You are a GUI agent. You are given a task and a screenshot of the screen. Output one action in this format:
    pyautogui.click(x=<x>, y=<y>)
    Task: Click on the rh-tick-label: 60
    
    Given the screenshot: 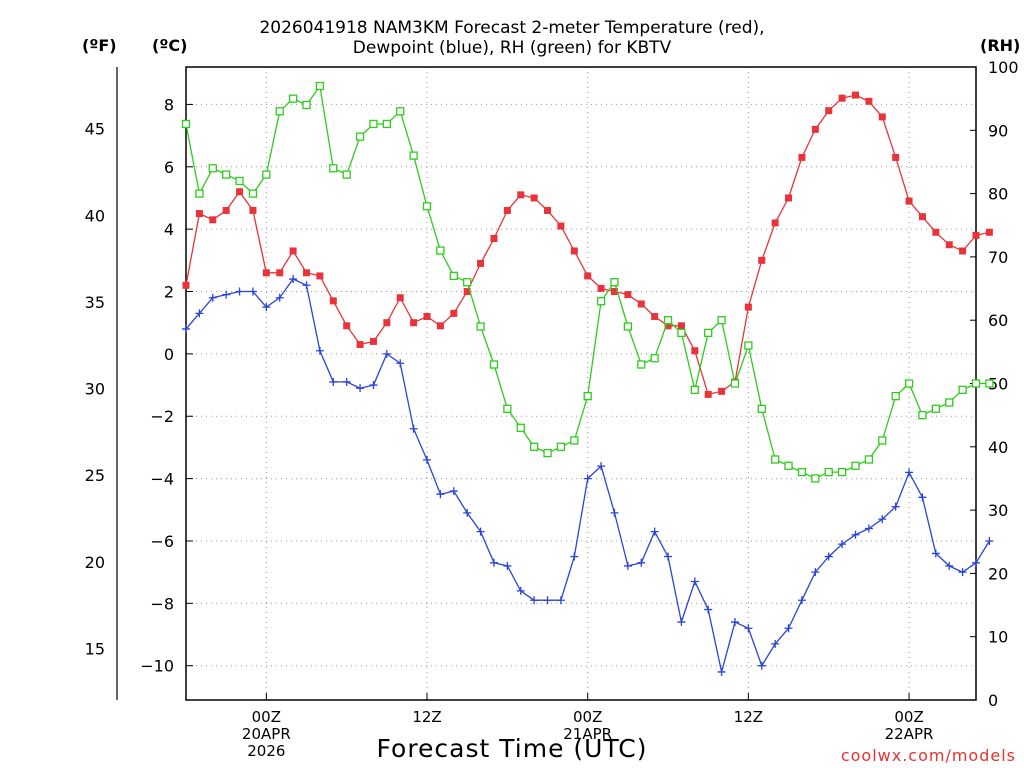 What is the action you would take?
    pyautogui.click(x=998, y=320)
    